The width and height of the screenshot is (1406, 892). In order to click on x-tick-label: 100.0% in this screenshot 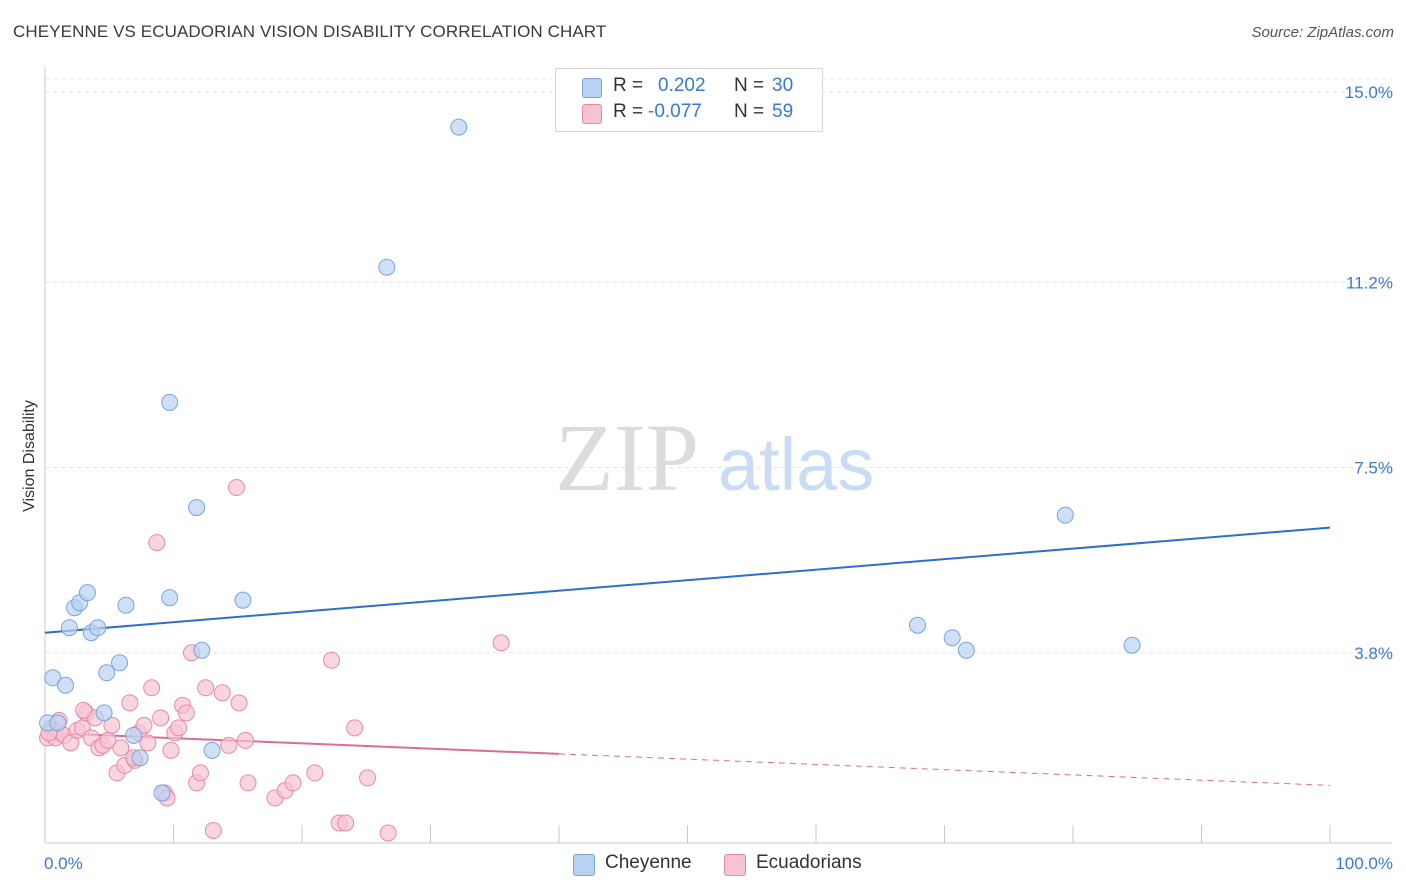, I will do `click(1364, 863)`.